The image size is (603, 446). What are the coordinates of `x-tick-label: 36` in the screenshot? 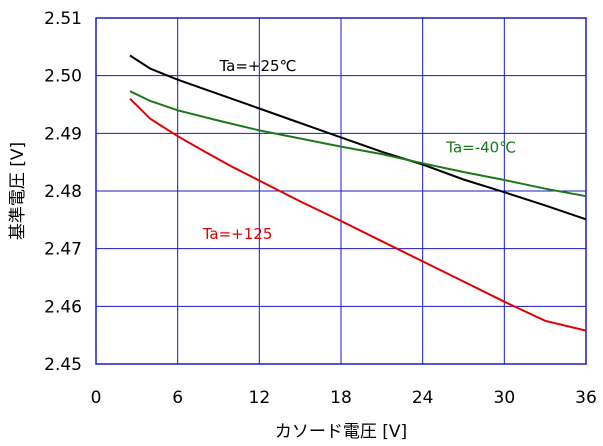 It's located at (586, 398).